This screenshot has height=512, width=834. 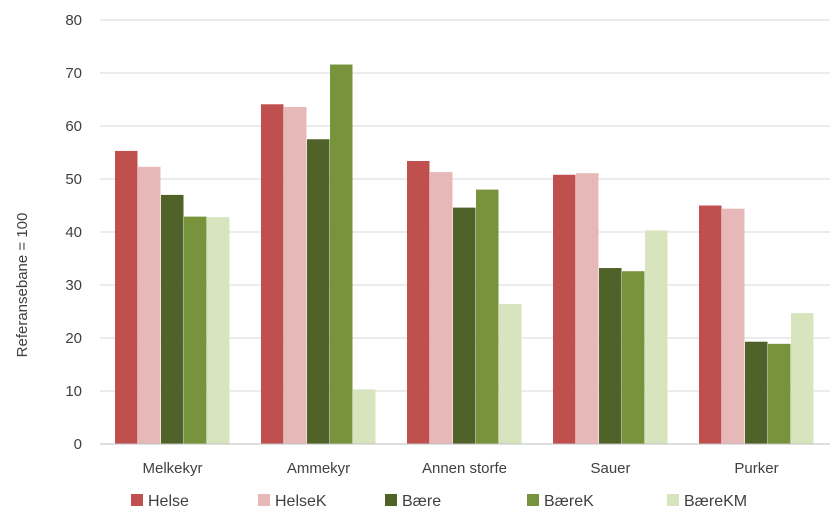 I want to click on bar-bærek-sauer, so click(x=633, y=357).